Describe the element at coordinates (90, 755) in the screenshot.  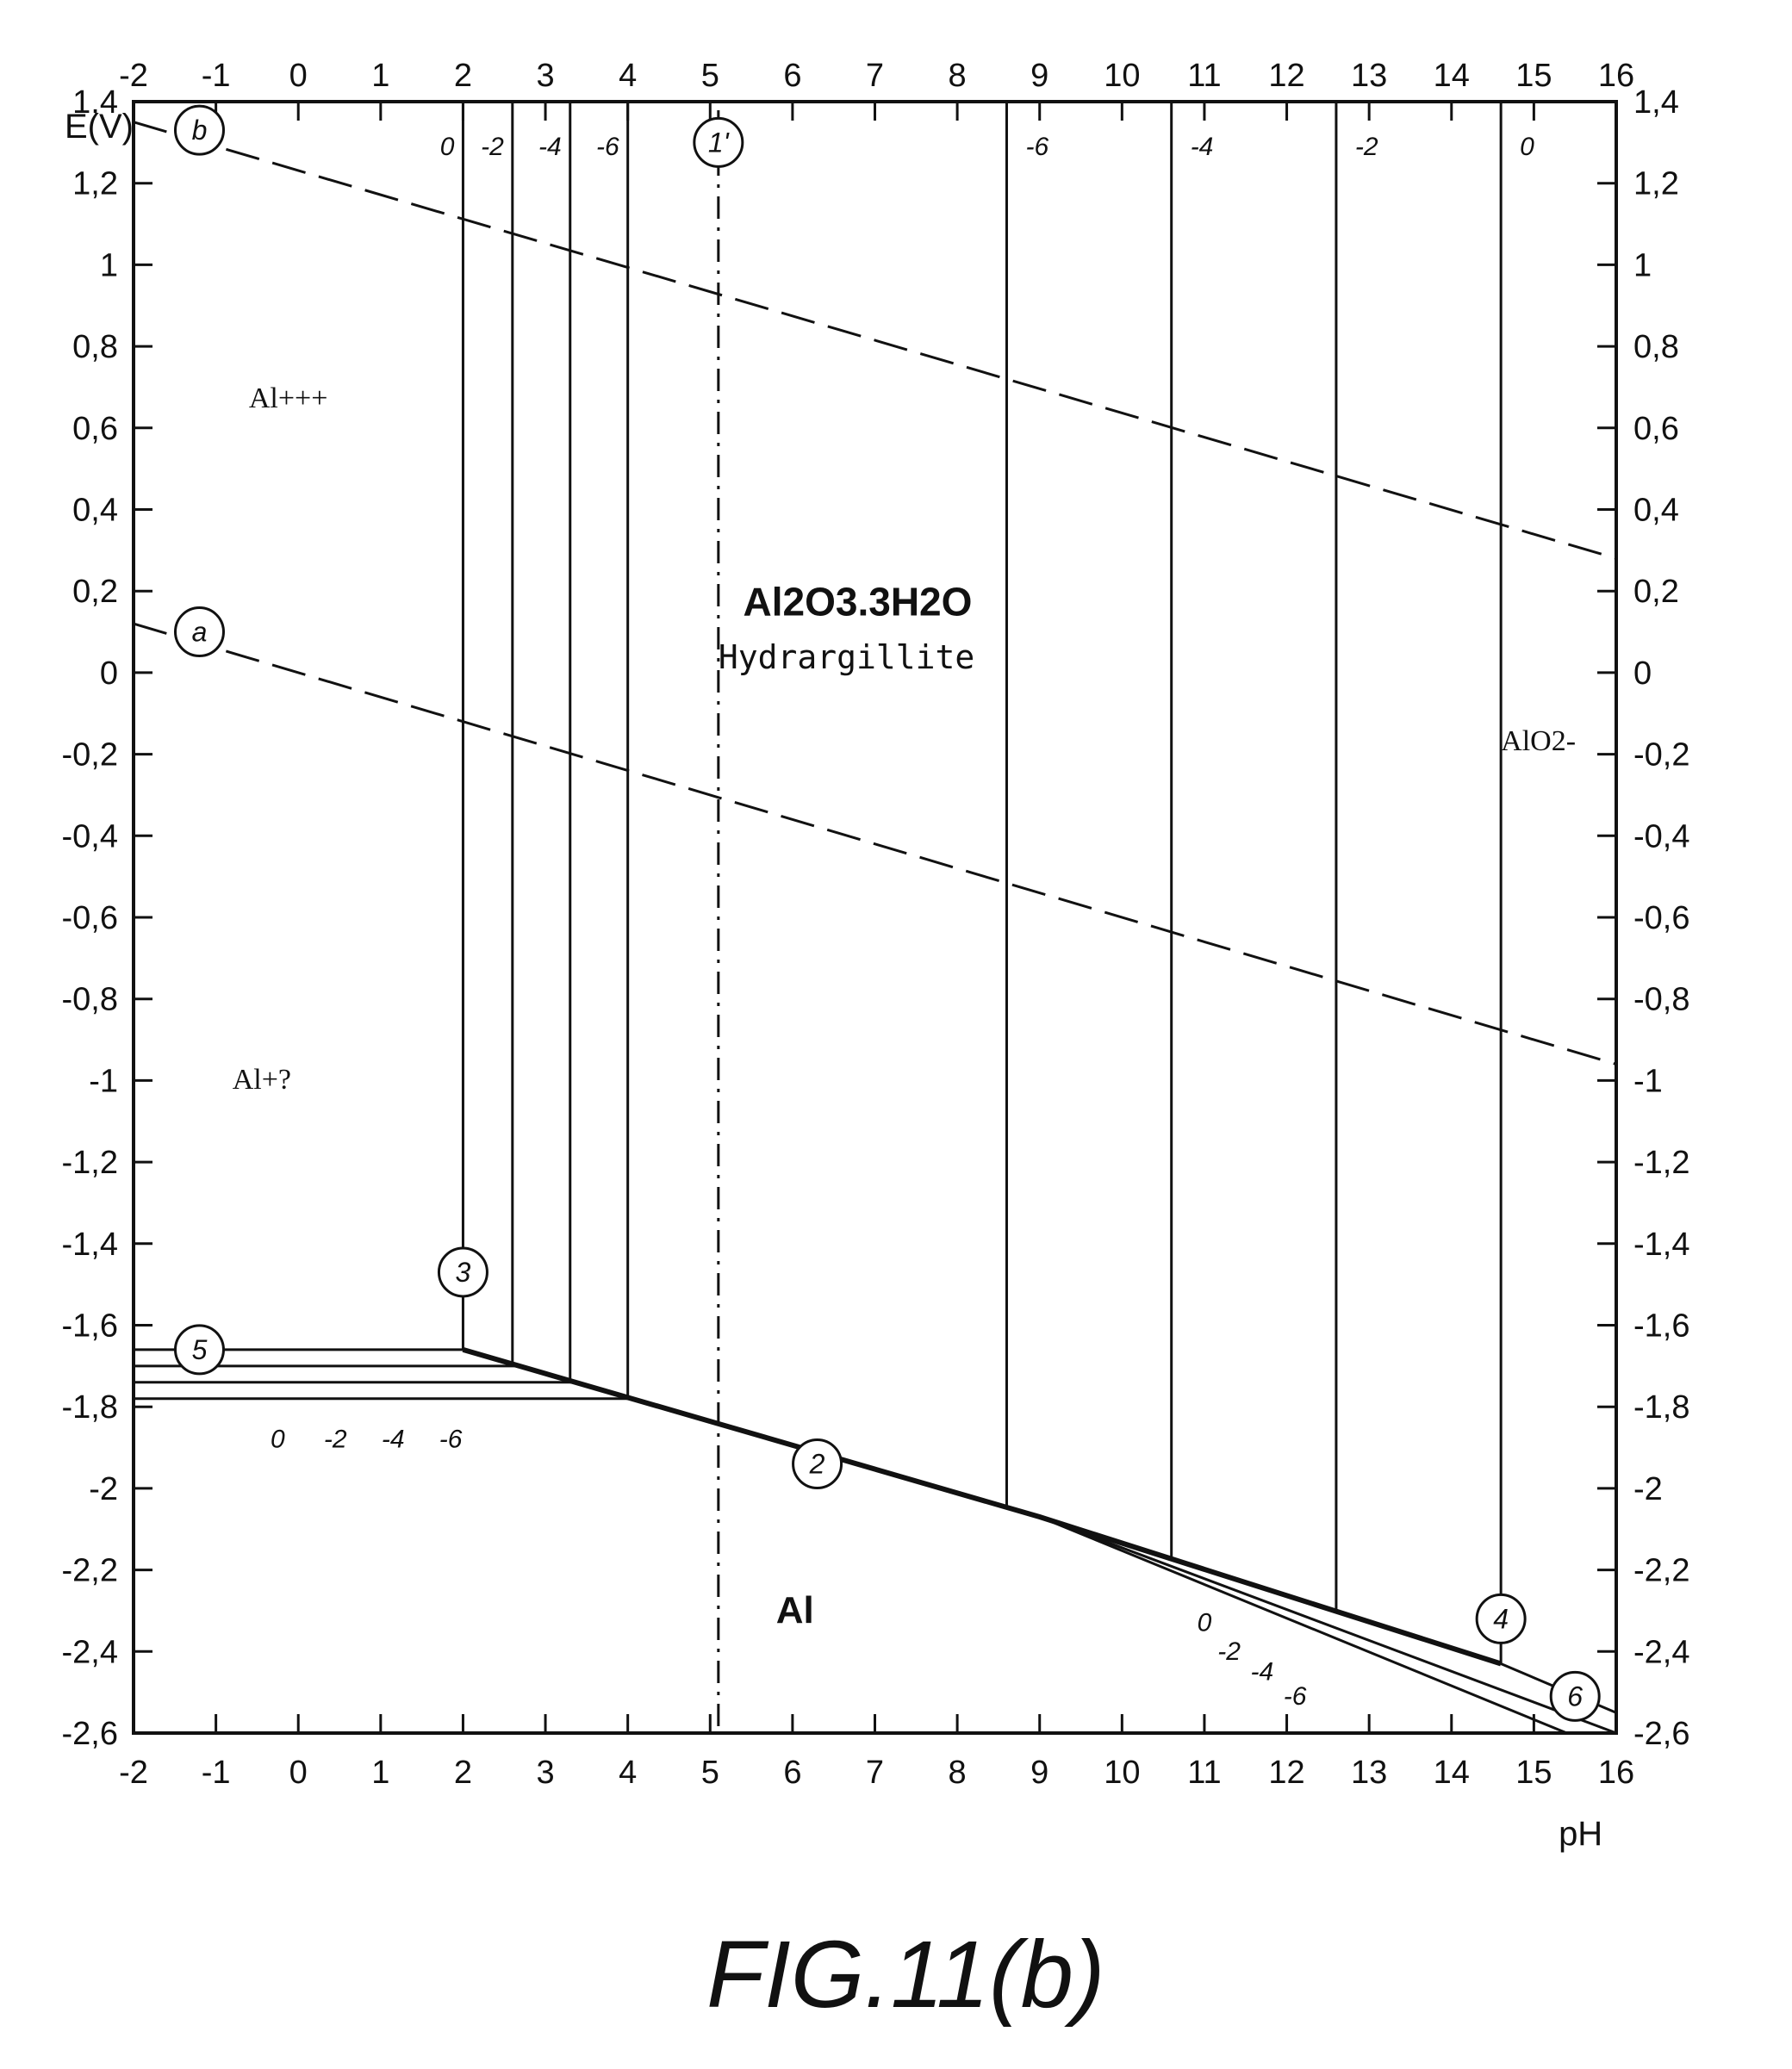
I see `y-tick-label-left: -0,2` at that location.